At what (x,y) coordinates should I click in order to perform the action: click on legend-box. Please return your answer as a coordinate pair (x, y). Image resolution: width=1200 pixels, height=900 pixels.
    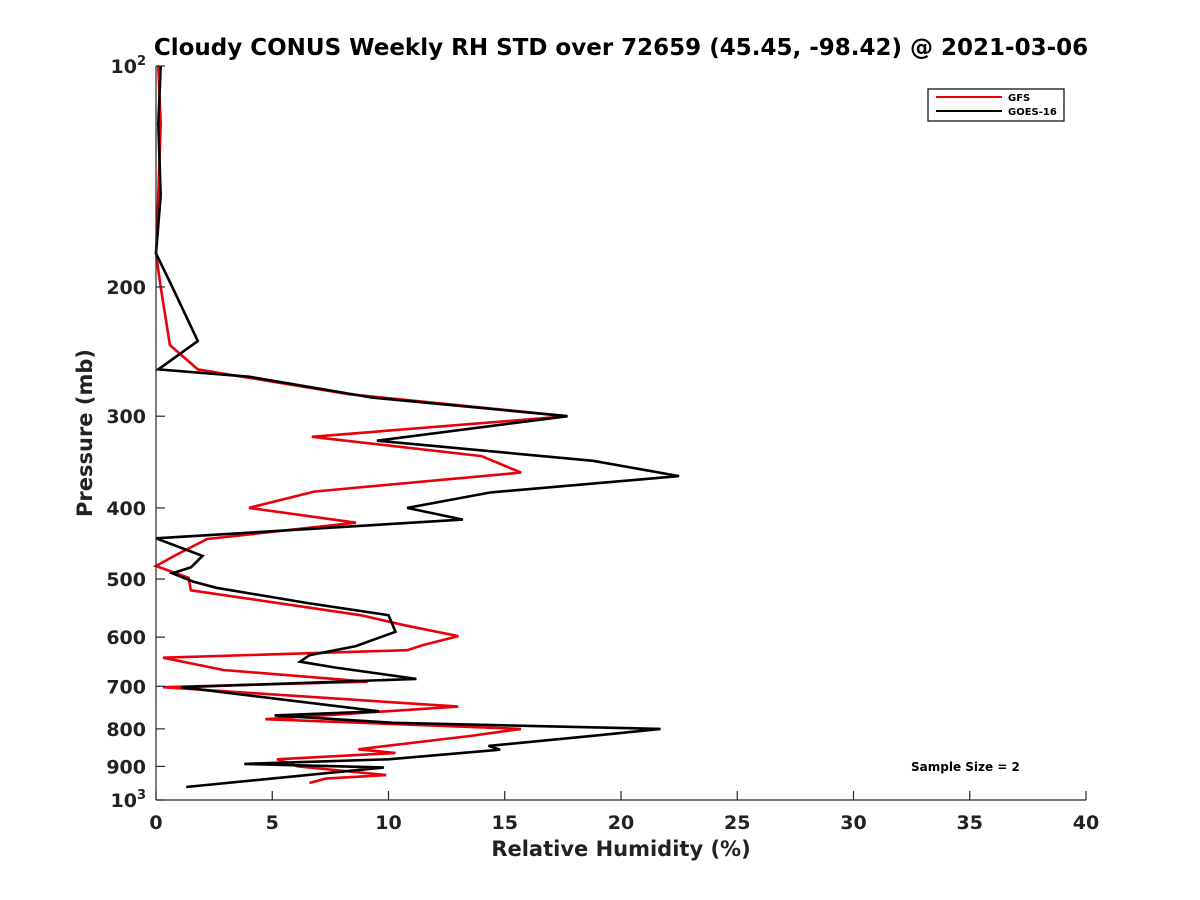
    Looking at the image, I should click on (996, 105).